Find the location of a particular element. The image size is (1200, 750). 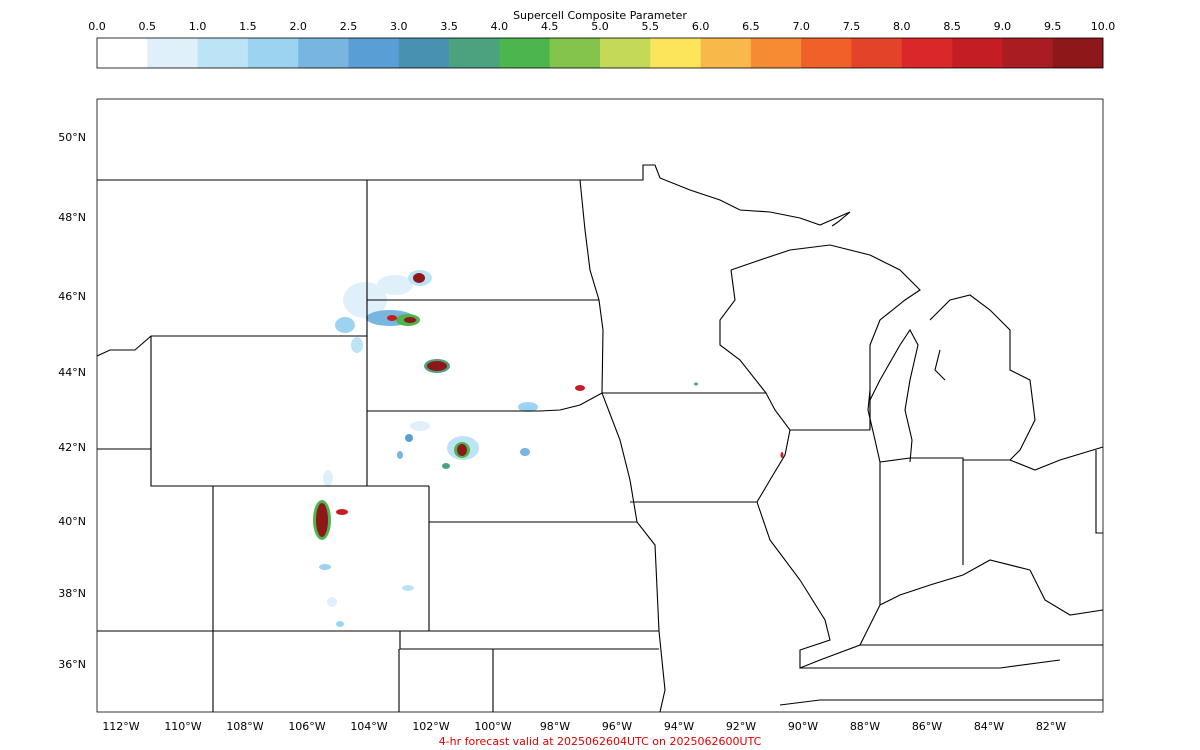

longitude-label: 98°W is located at coordinates (555, 726).